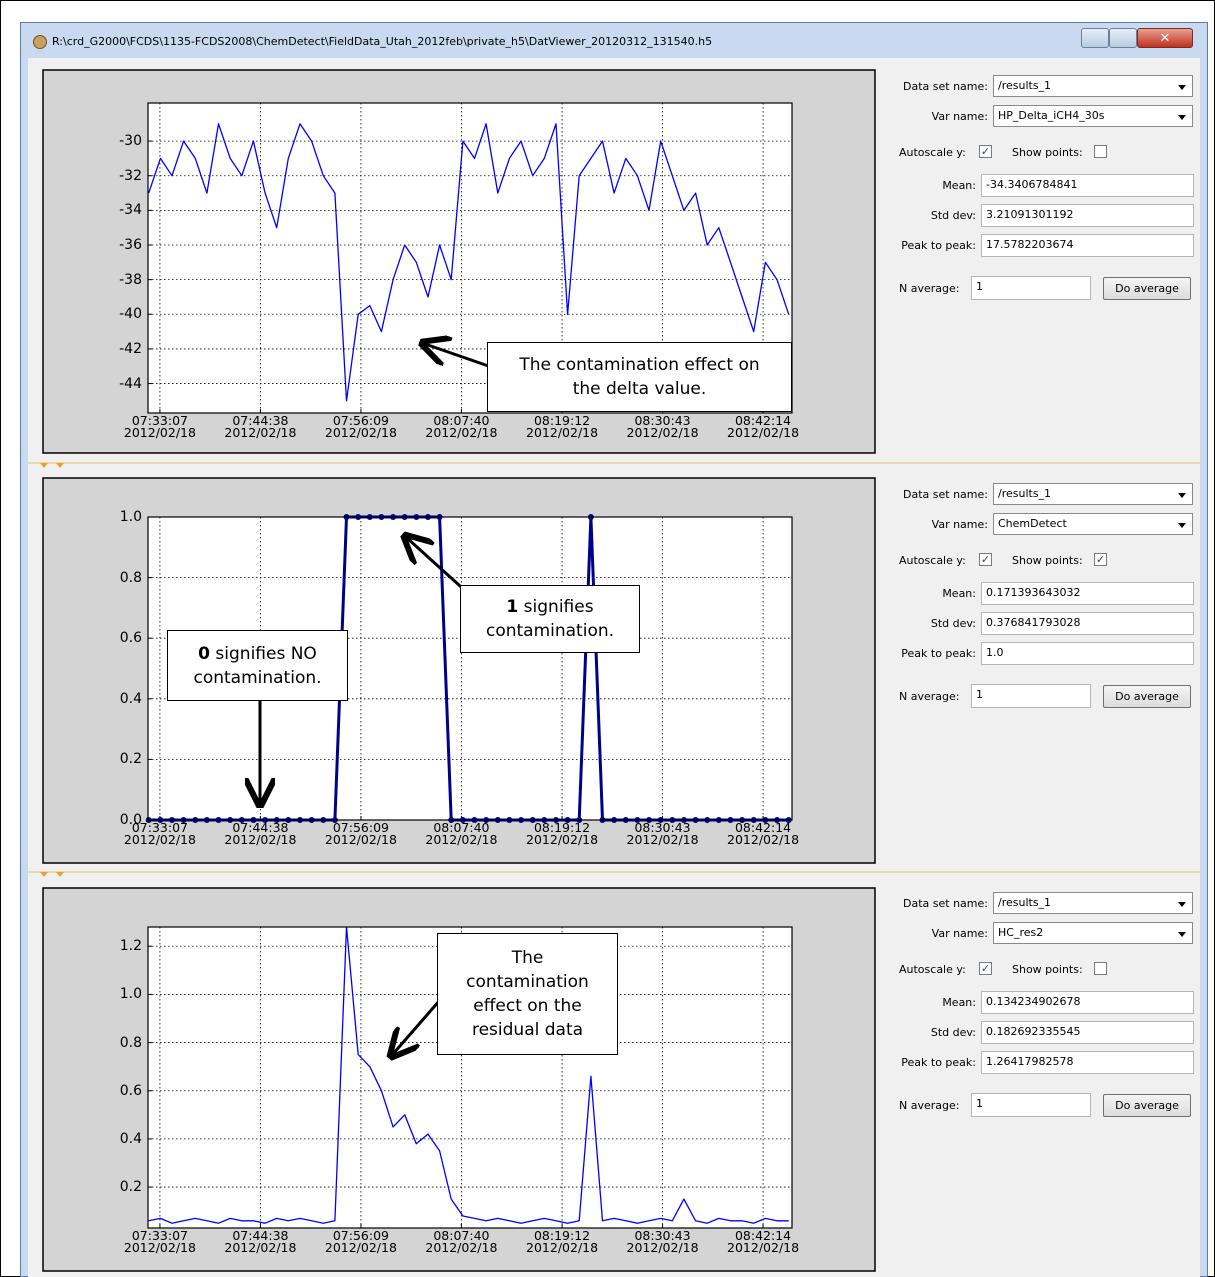 The width and height of the screenshot is (1215, 1277). Describe the element at coordinates (1165, 38) in the screenshot. I see `close-button: ✕` at that location.